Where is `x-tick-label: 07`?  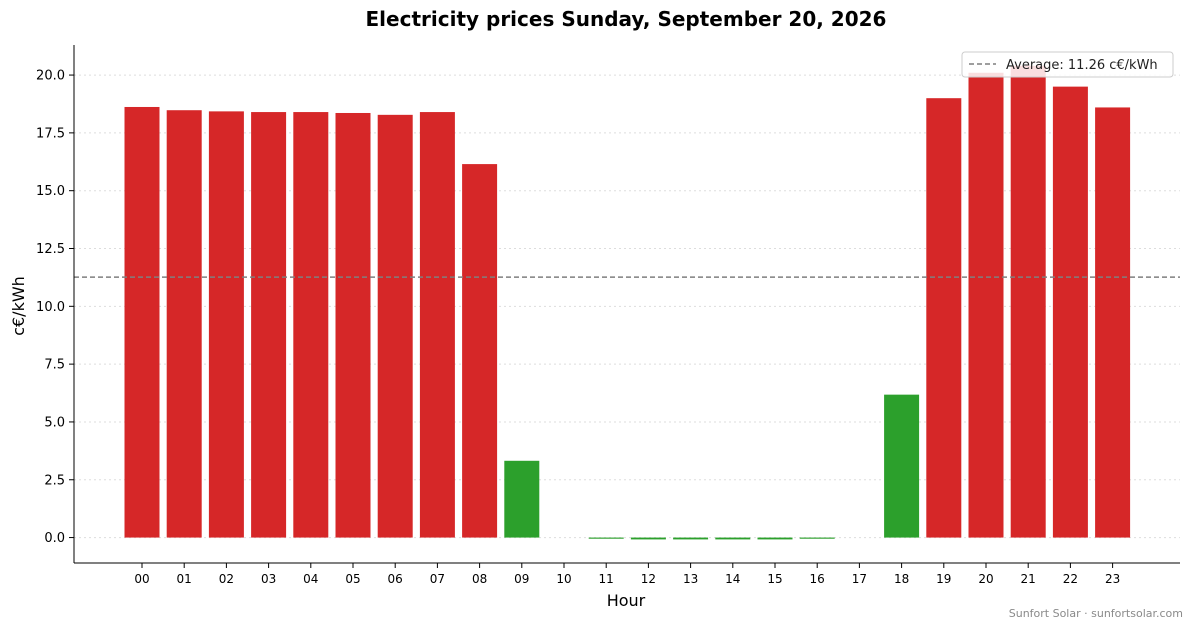 x-tick-label: 07 is located at coordinates (437, 579).